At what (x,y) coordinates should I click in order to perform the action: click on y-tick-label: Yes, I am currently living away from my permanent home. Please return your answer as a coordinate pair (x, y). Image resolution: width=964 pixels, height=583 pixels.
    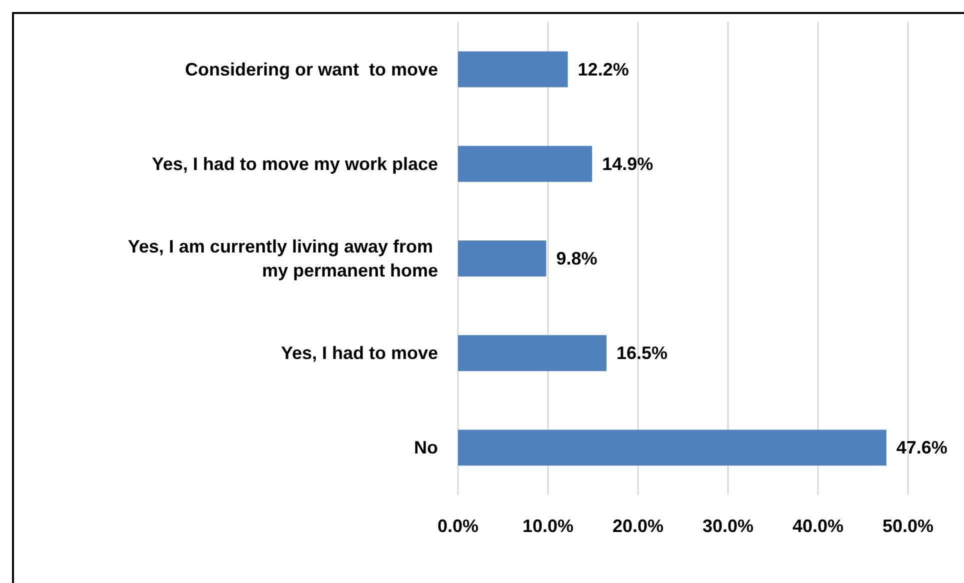
    Looking at the image, I should click on (283, 258).